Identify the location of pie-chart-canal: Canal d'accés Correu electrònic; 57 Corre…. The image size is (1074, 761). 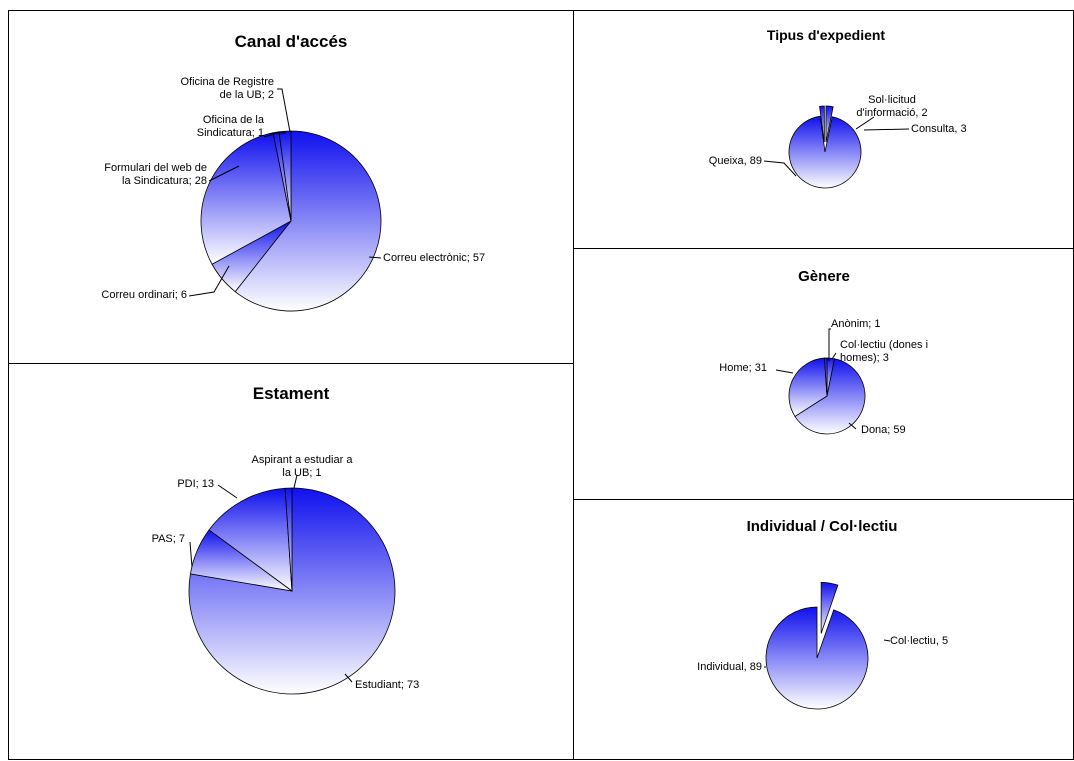
(293, 172).